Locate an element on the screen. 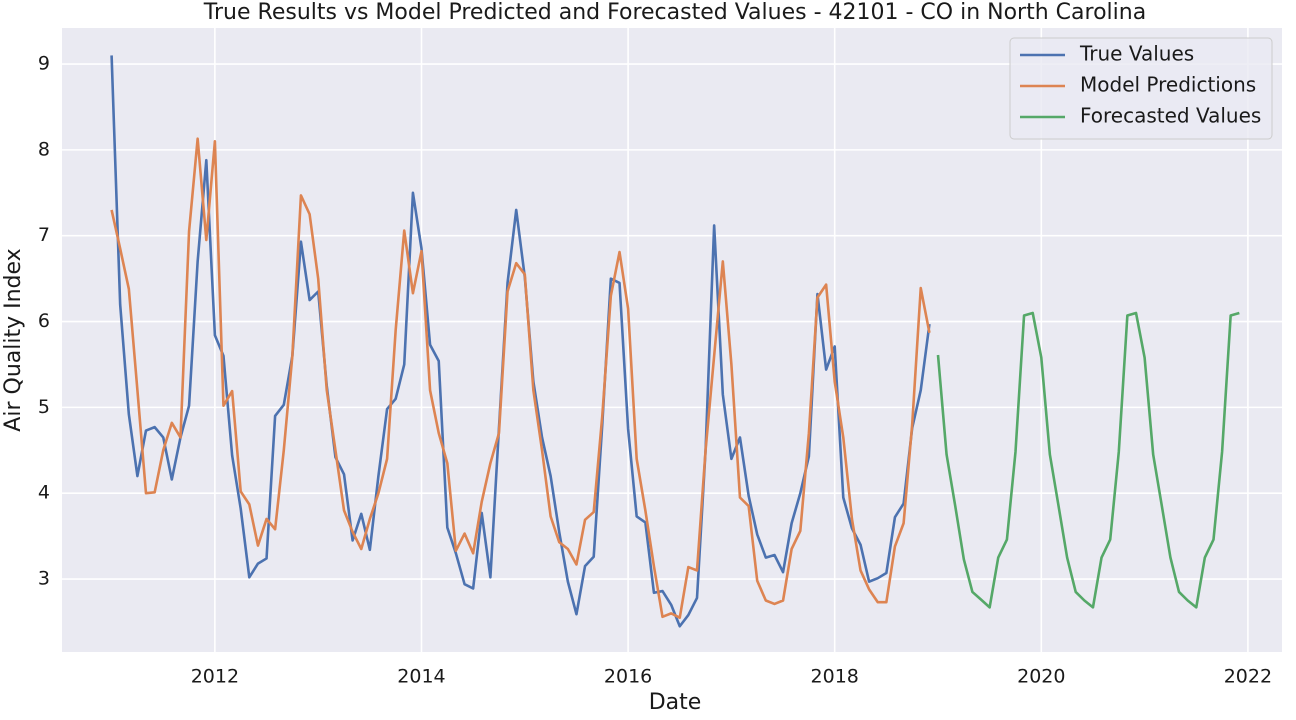 This screenshot has height=720, width=1296. x-tick-label: 2018 is located at coordinates (835, 677).